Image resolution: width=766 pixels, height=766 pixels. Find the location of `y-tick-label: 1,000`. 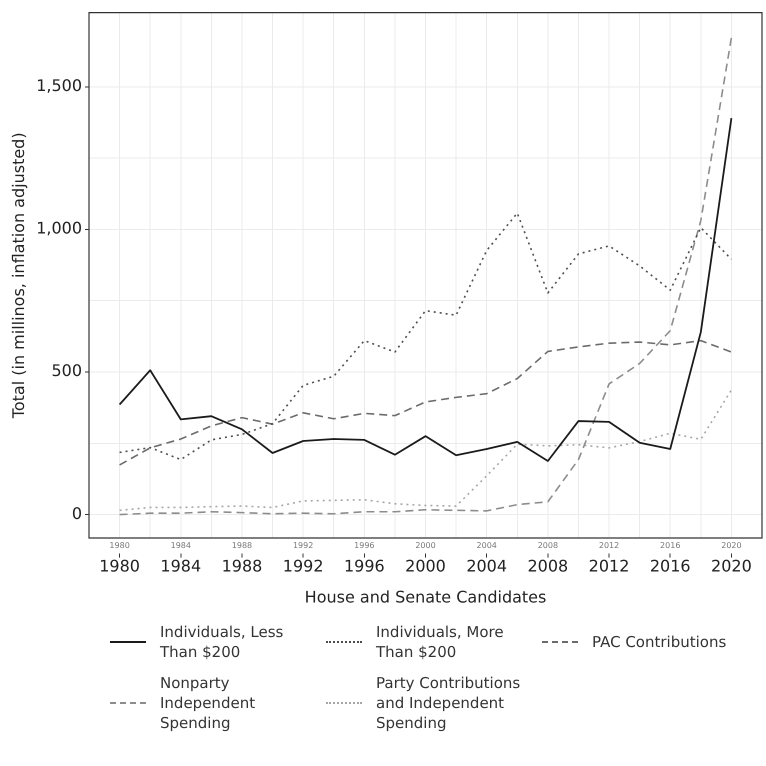

y-tick-label: 1,000 is located at coordinates (59, 228).